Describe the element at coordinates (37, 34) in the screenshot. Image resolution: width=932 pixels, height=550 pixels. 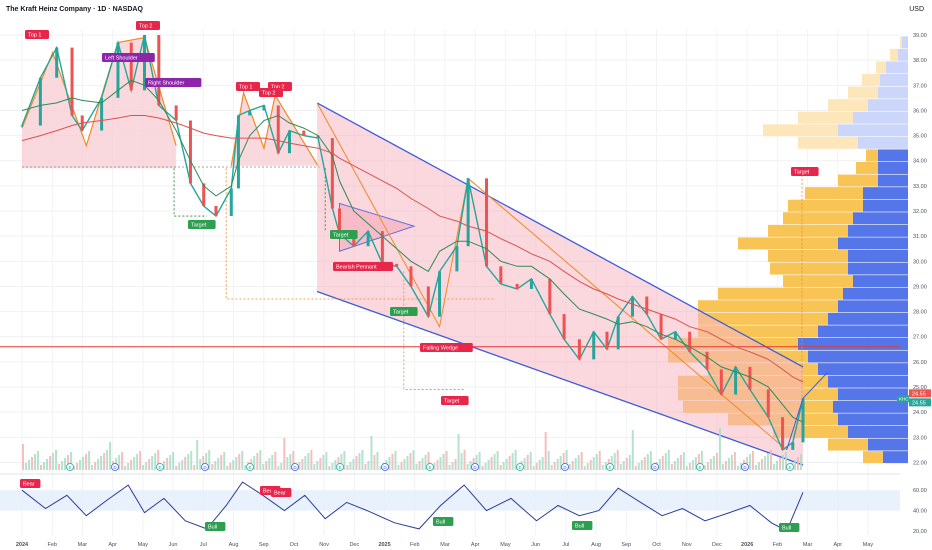
I see `label-top1: Top 1` at that location.